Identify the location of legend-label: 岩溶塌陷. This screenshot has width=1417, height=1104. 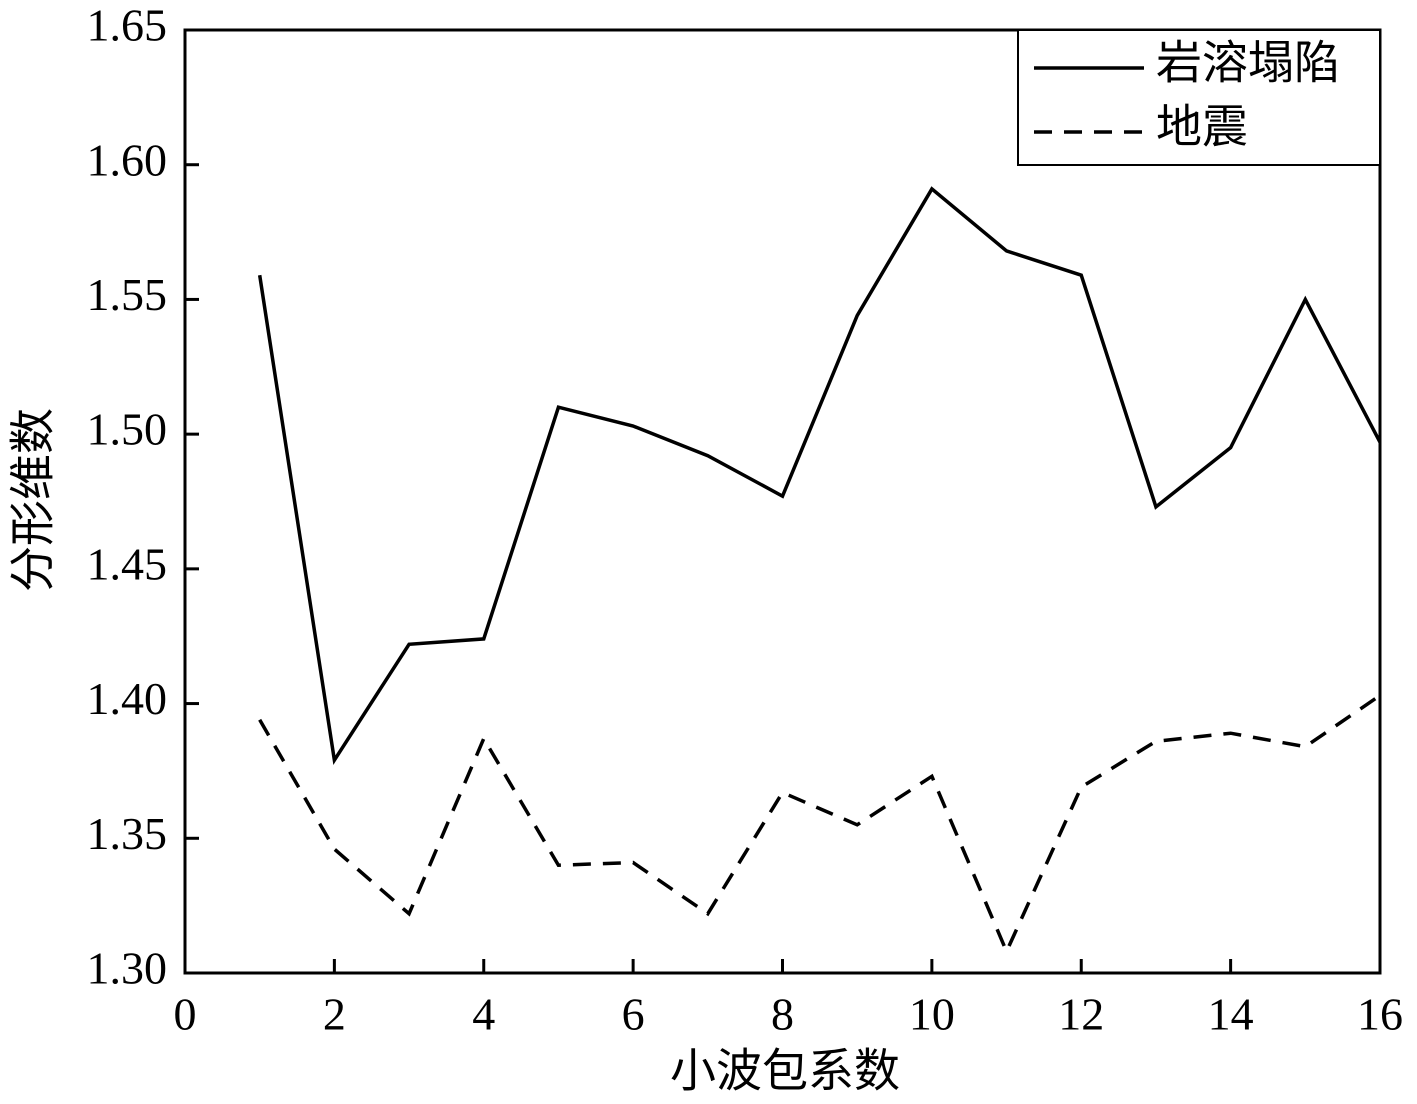
(1248, 63).